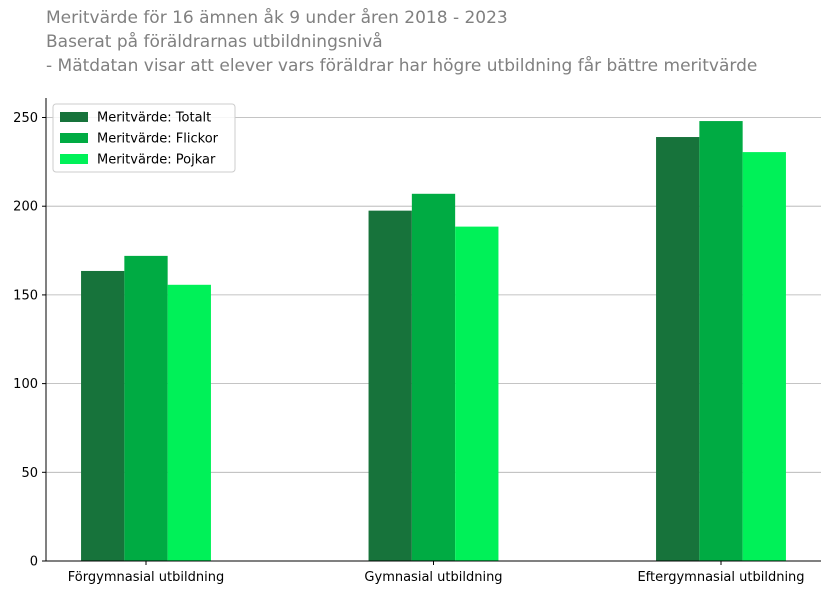  What do you see at coordinates (154, 118) in the screenshot?
I see `legend-label: Meritvärde: Totalt` at bounding box center [154, 118].